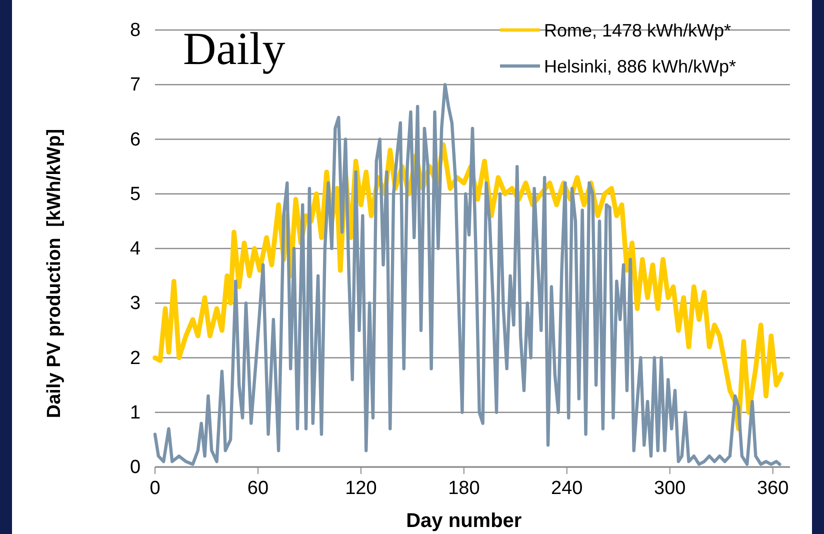  What do you see at coordinates (135, 358) in the screenshot?
I see `y-tick-label: 2` at bounding box center [135, 358].